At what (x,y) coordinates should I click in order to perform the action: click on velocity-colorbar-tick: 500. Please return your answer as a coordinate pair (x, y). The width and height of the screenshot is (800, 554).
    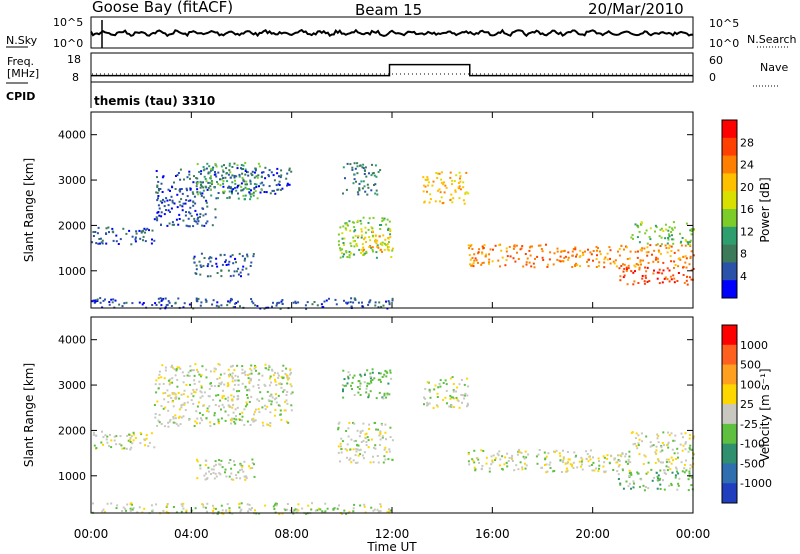
    Looking at the image, I should click on (750, 365).